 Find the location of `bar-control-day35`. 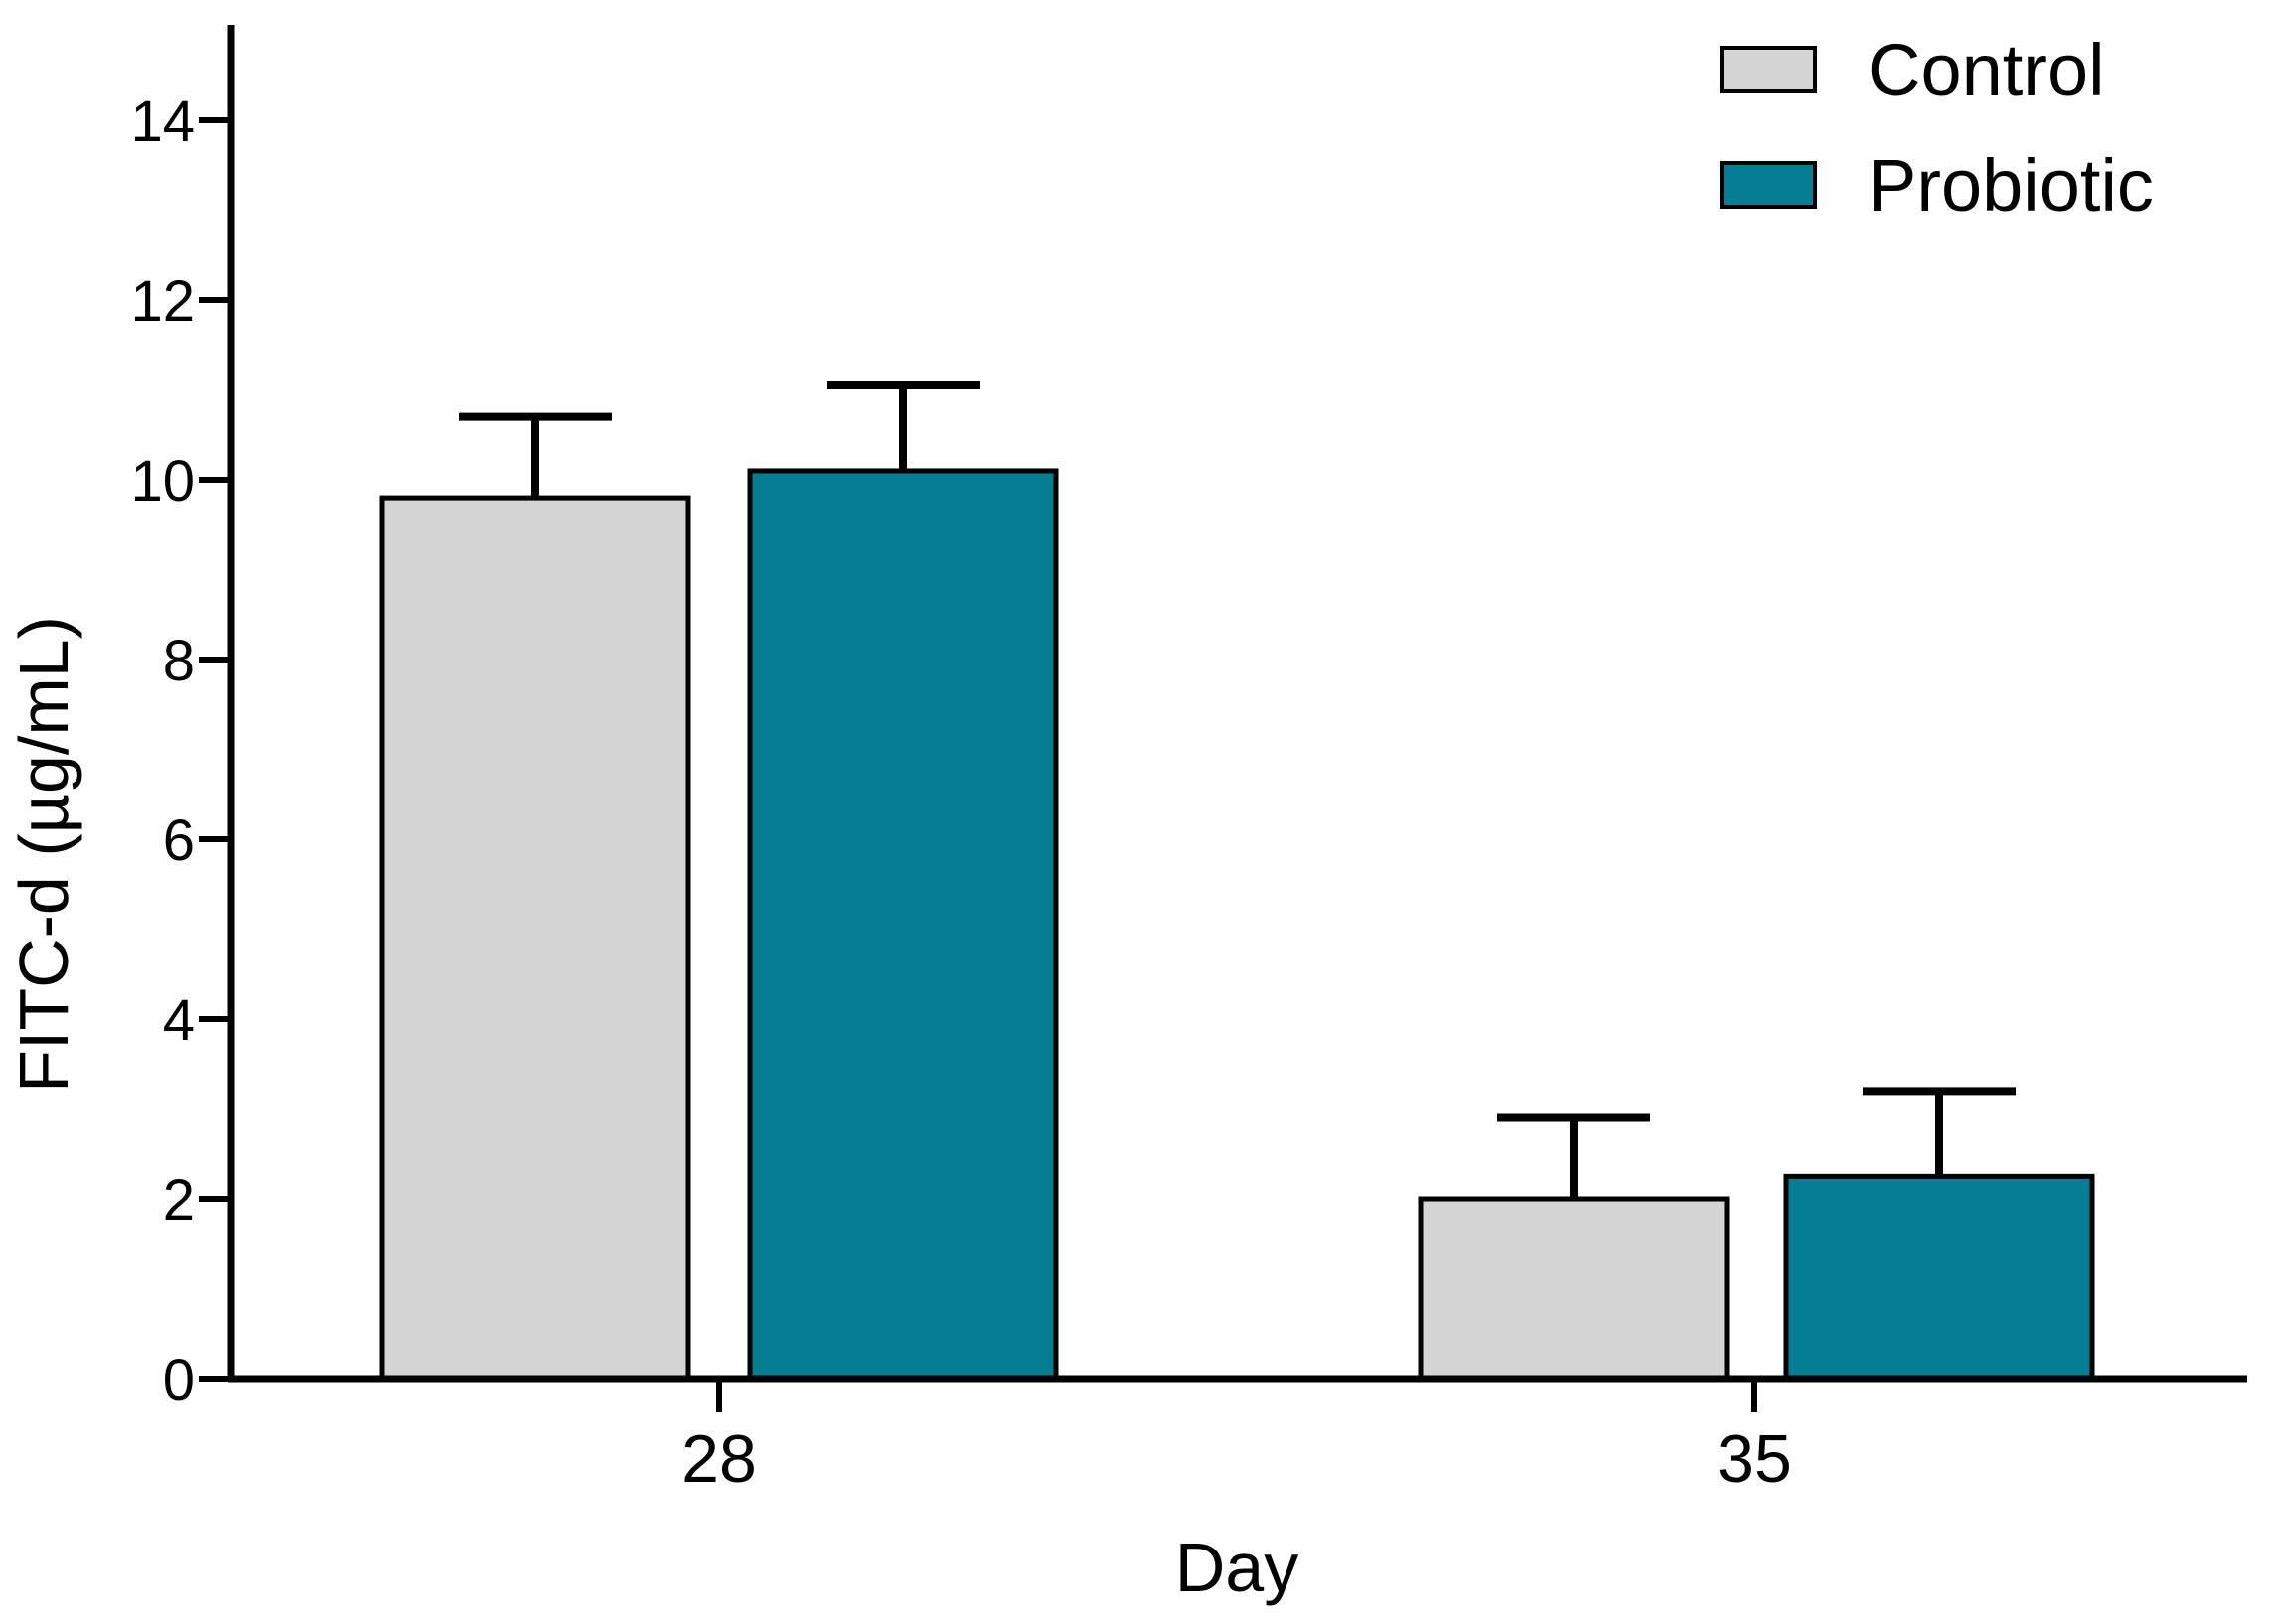

bar-control-day35 is located at coordinates (1574, 1289).